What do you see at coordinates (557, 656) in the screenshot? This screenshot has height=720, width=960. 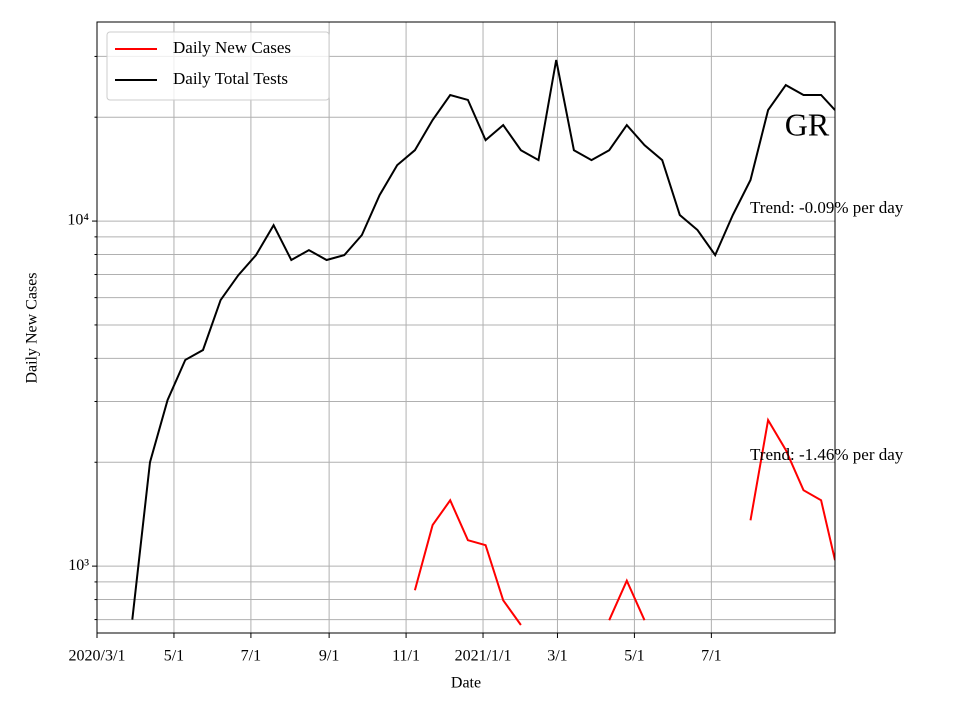 I see `x-tick-label: 3/1` at bounding box center [557, 656].